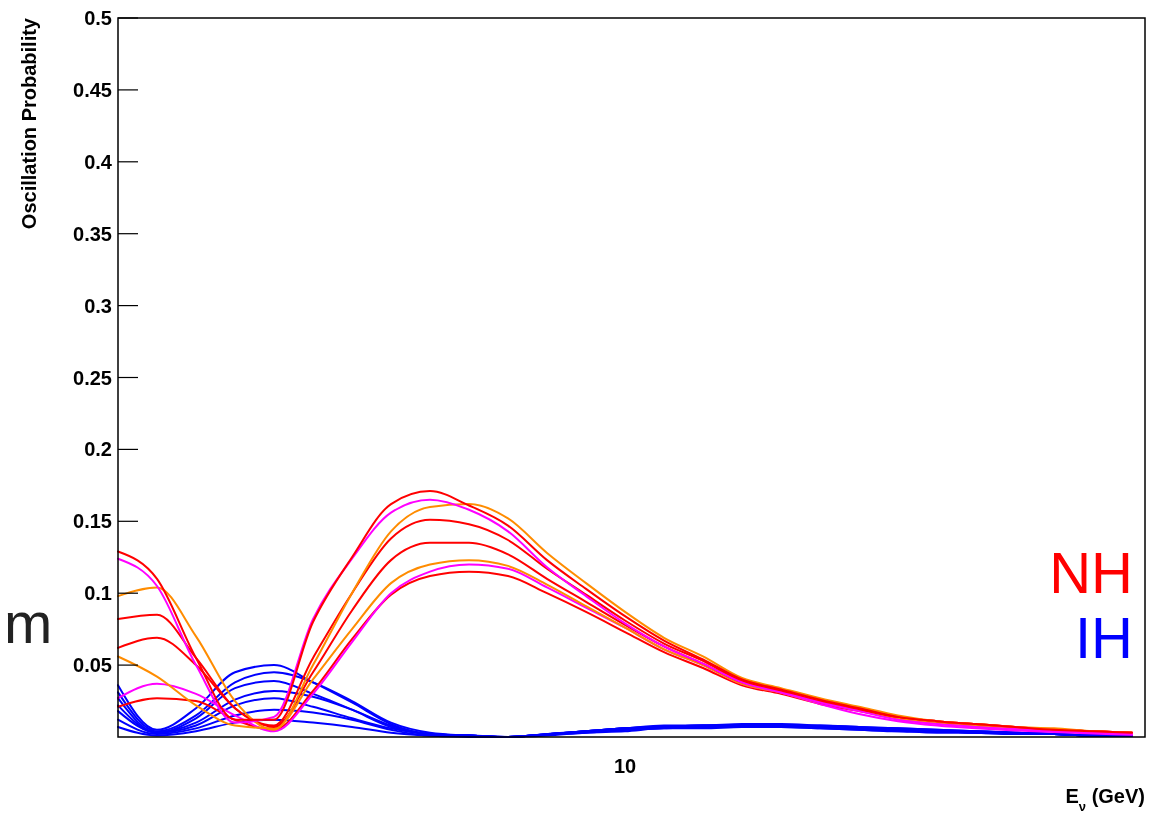  What do you see at coordinates (92, 377) in the screenshot?
I see `y-tick-label: 0.25` at bounding box center [92, 377].